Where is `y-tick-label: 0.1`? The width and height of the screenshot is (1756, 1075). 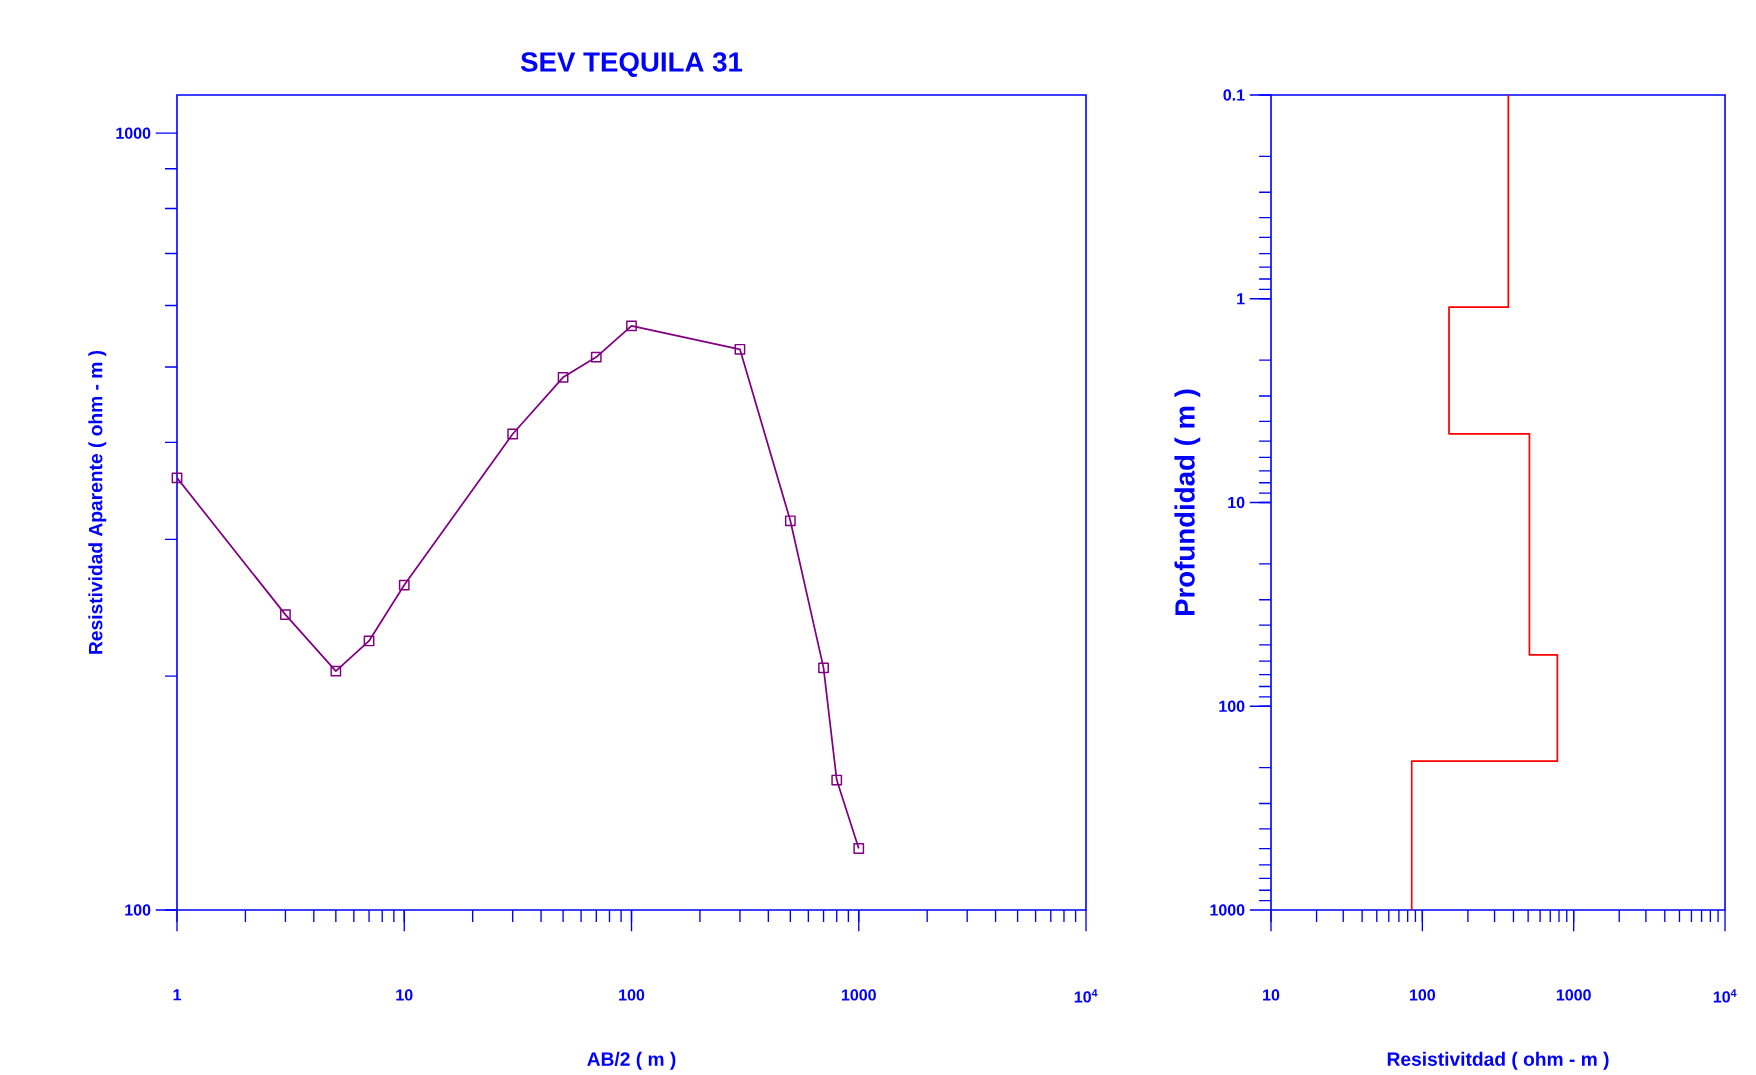 y-tick-label: 0.1 is located at coordinates (1234, 95).